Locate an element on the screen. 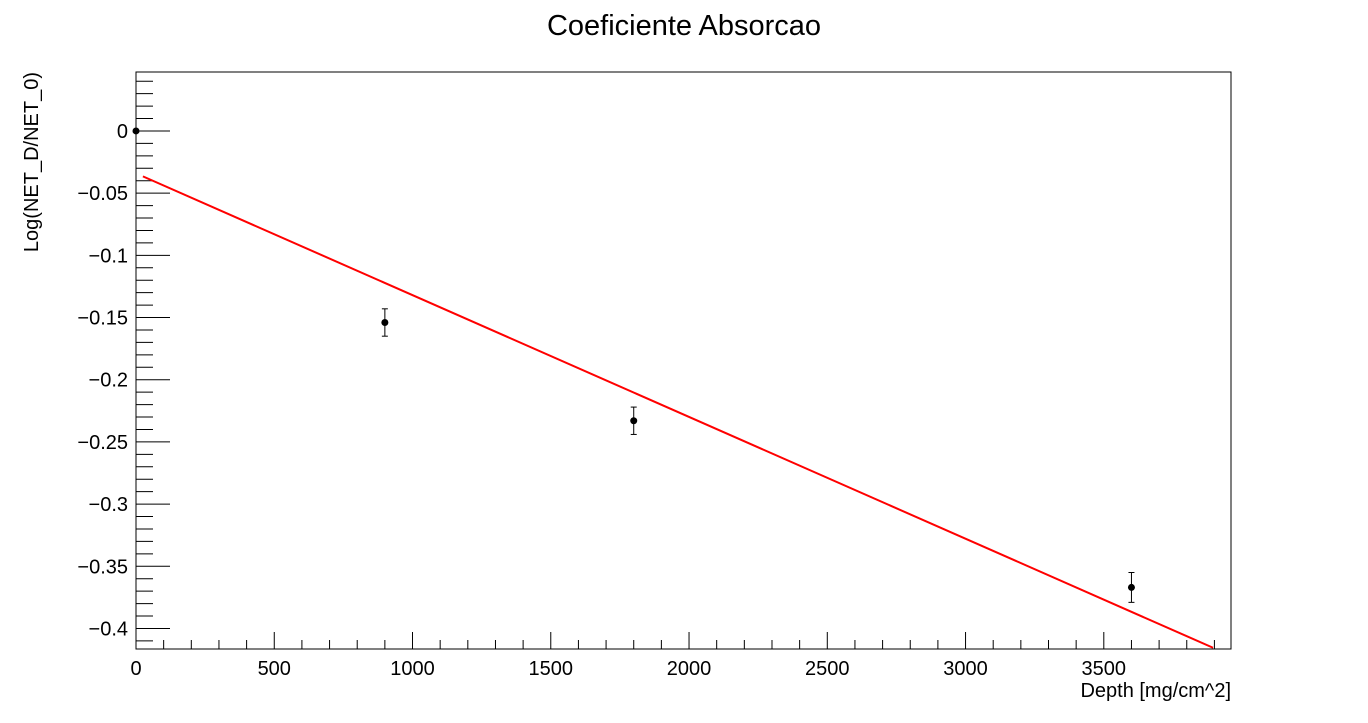 The width and height of the screenshot is (1368, 723). y-tick-label: −0.3 is located at coordinates (108, 505).